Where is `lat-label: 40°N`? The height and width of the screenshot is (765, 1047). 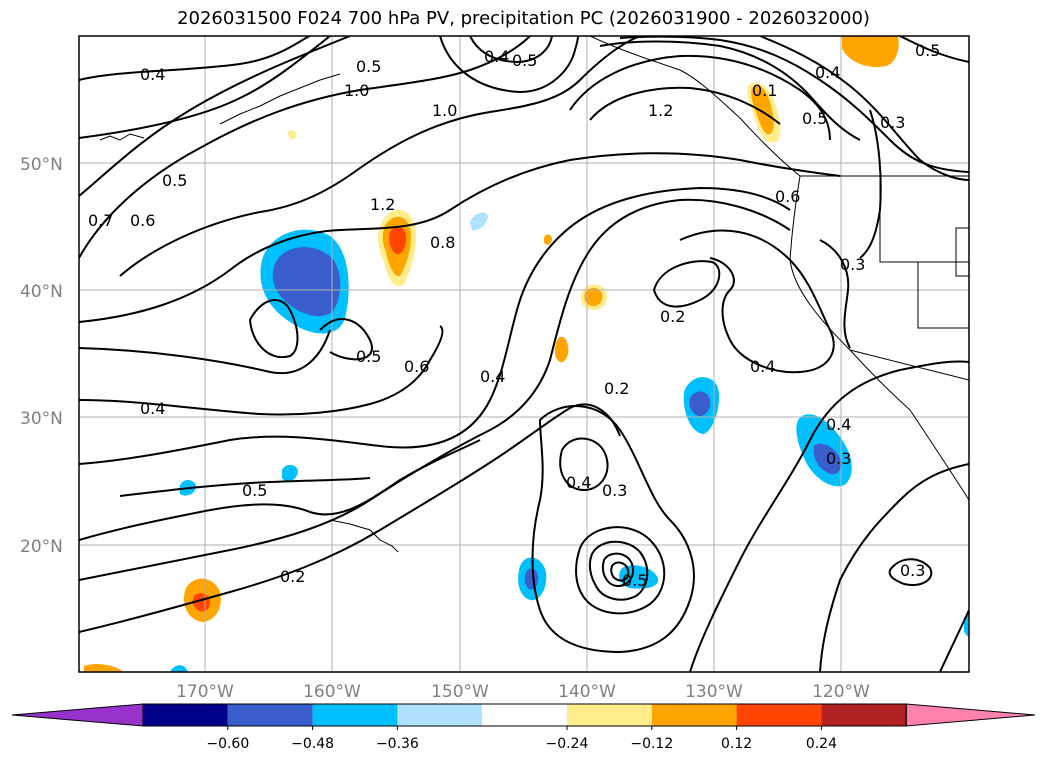 lat-label: 40°N is located at coordinates (41, 292).